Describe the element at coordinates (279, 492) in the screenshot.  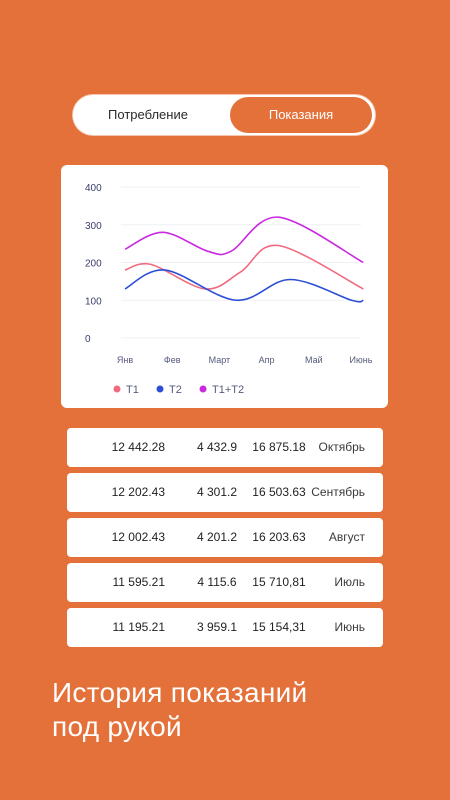
I see `total-value: 16 503.63` at that location.